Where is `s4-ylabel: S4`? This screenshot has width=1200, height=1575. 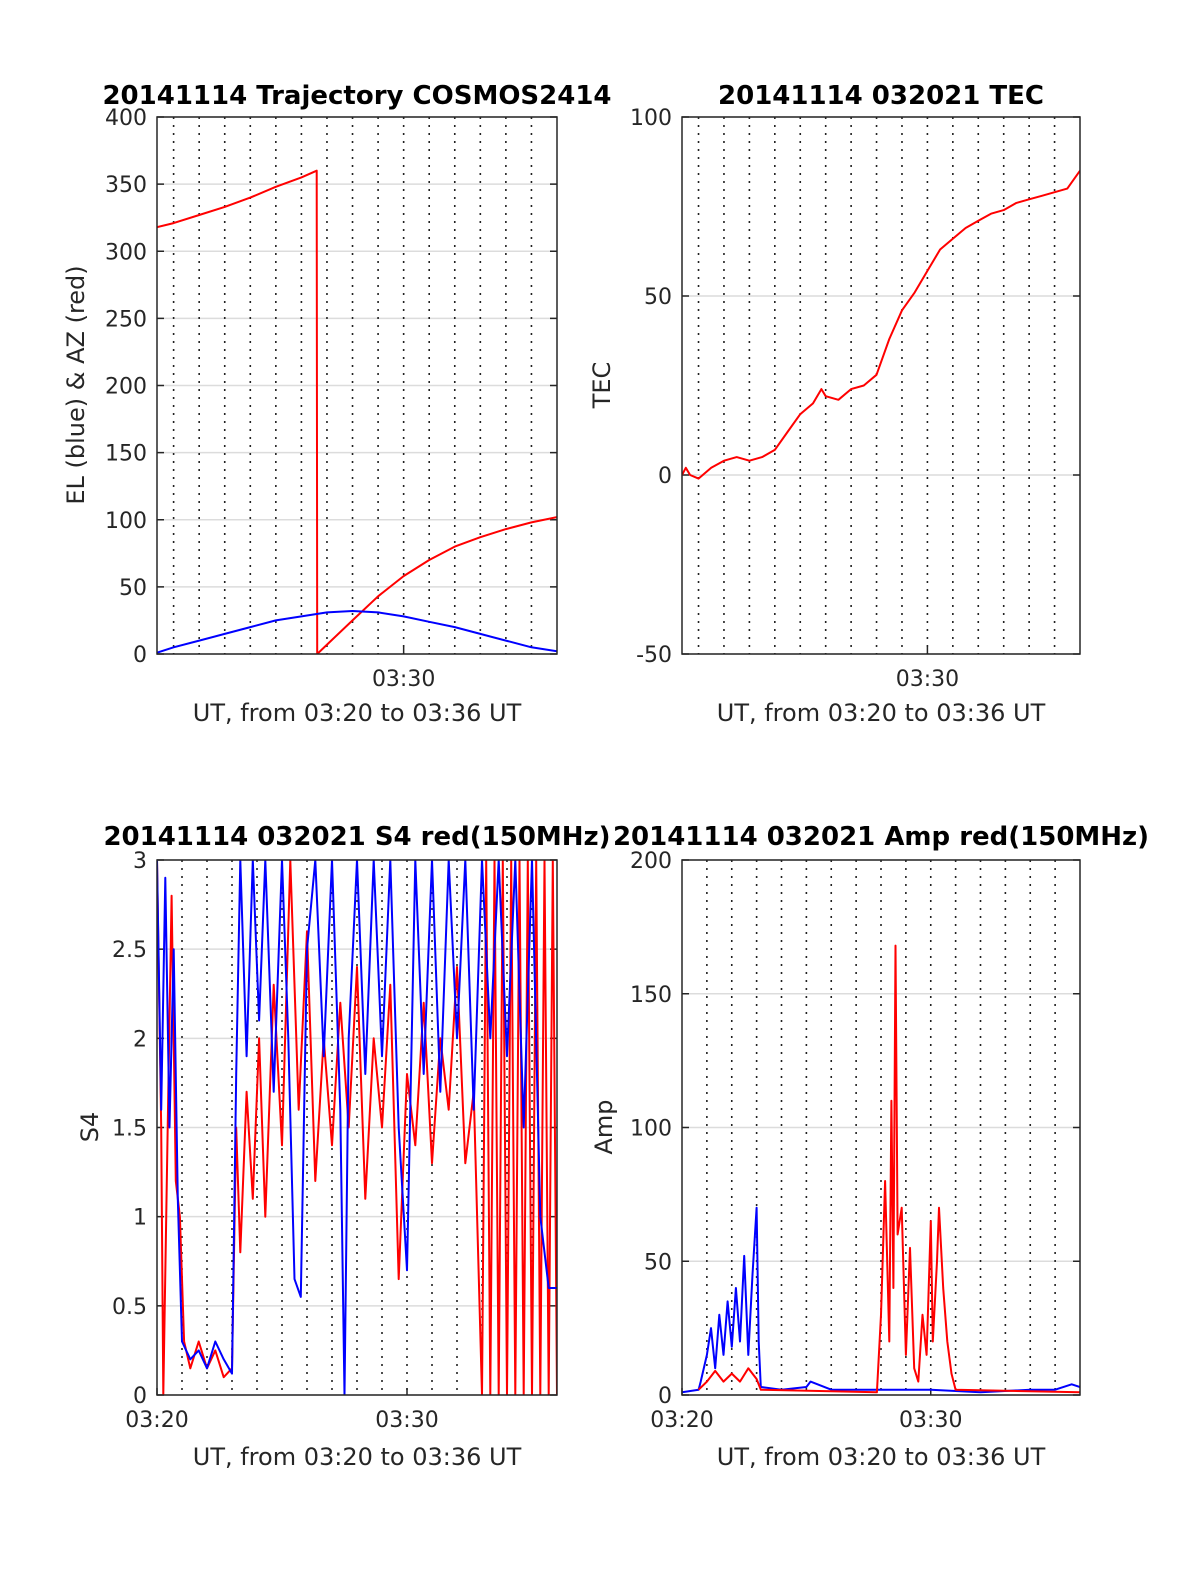 s4-ylabel: S4 is located at coordinates (90, 1127).